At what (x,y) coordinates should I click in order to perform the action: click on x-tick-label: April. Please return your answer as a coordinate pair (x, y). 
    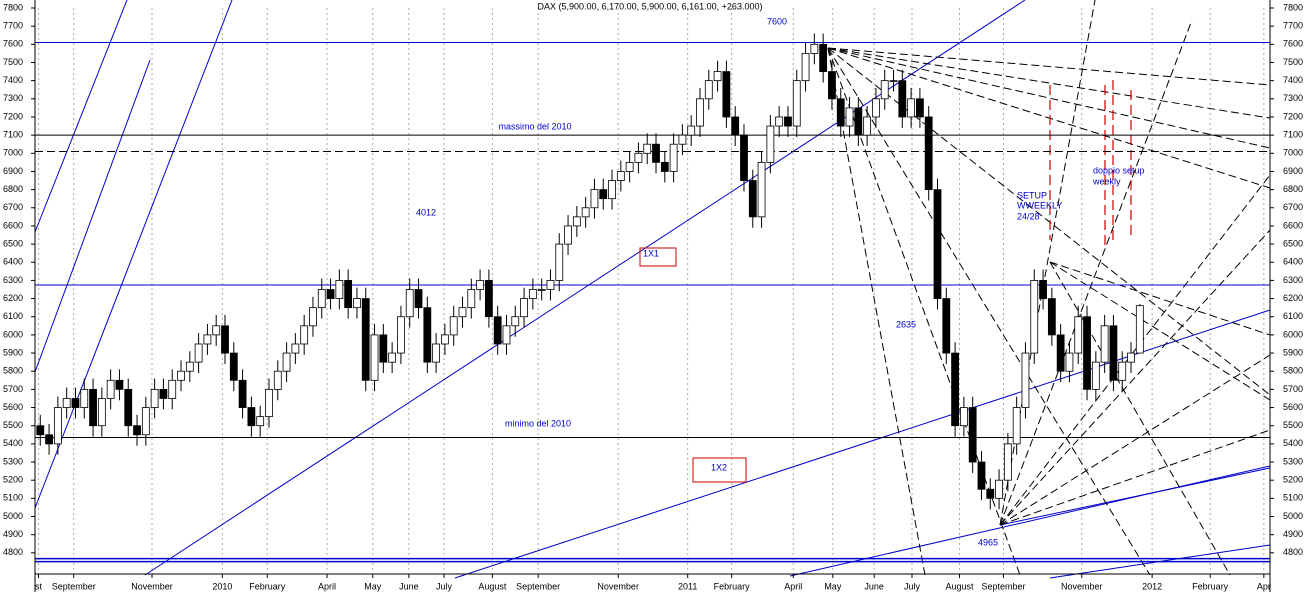
    Looking at the image, I should click on (327, 586).